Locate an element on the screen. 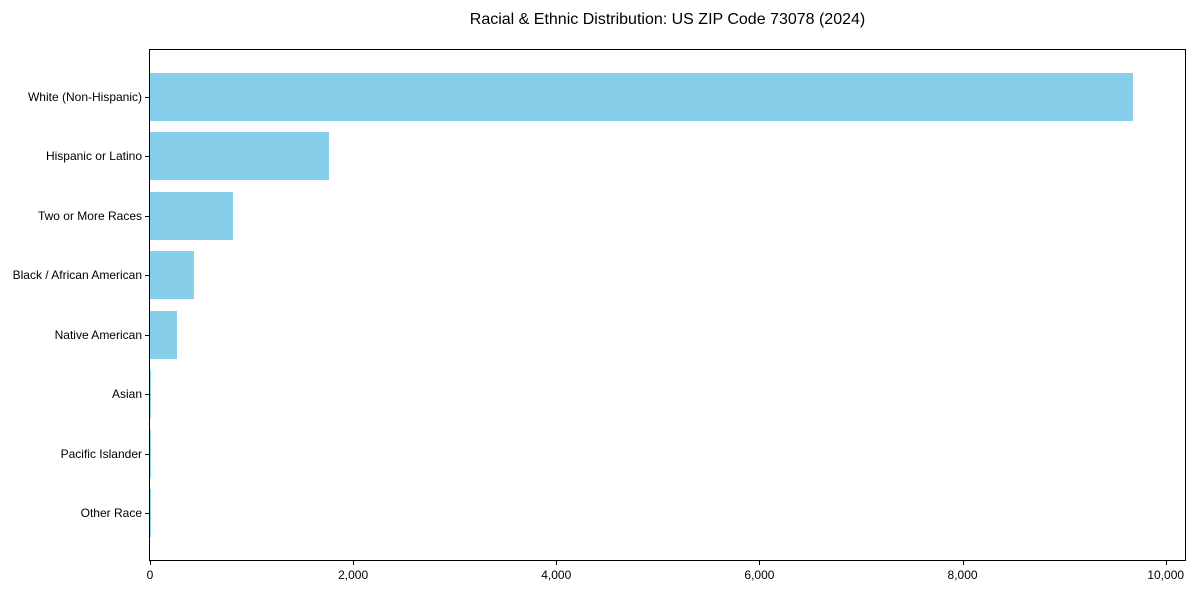  x-axis-tick-label: 8,000 is located at coordinates (962, 575).